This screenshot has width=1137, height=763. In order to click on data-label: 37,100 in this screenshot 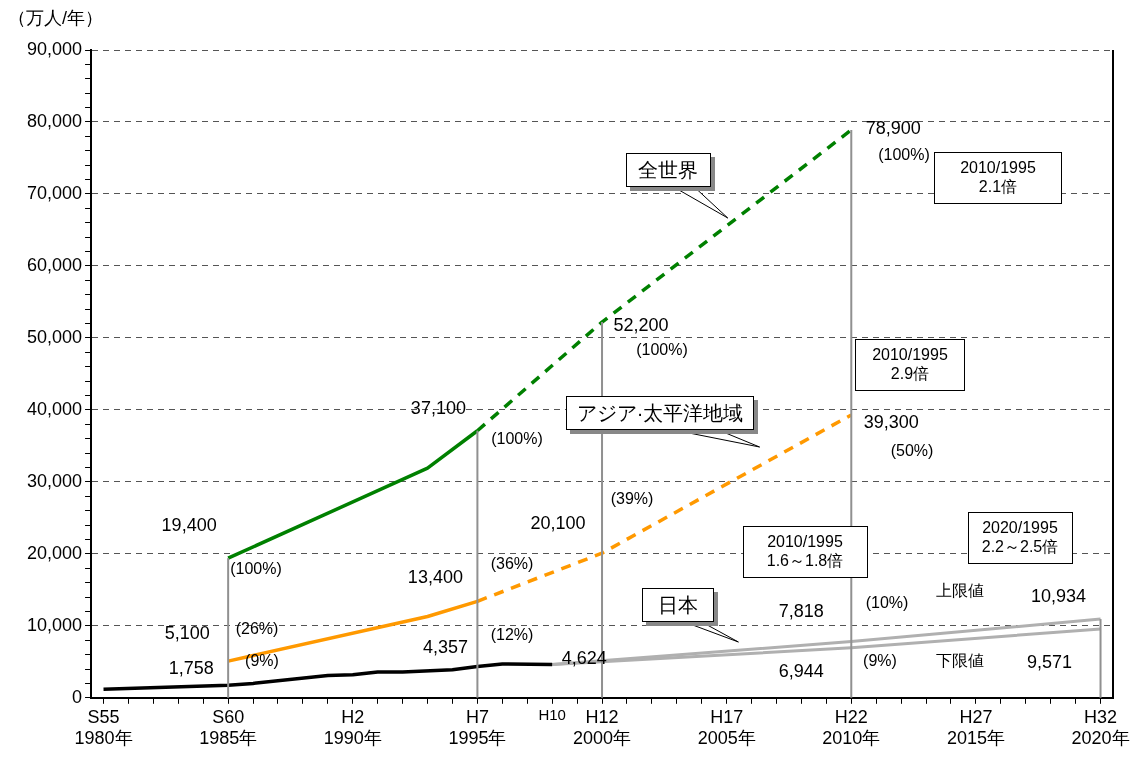, I will do `click(438, 407)`.